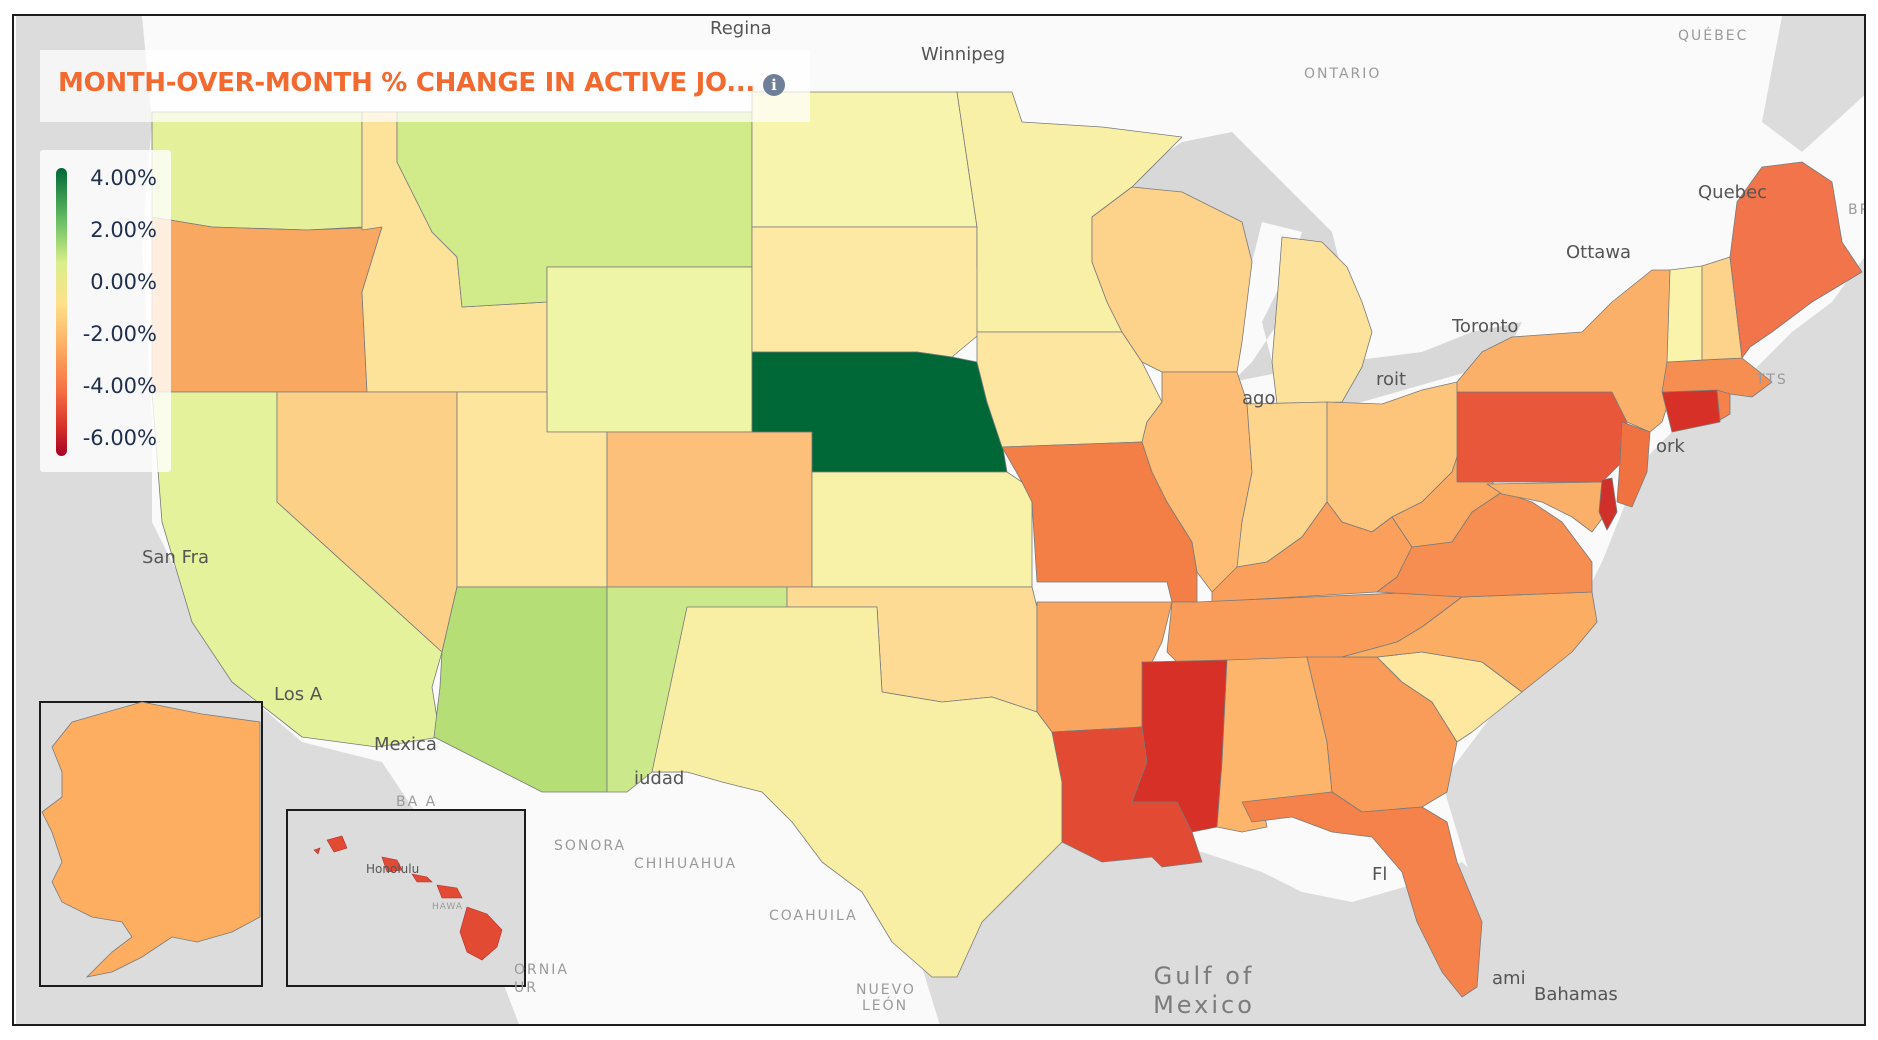 The image size is (1878, 1040). Describe the element at coordinates (393, 869) in the screenshot. I see `label-honolulu: Honolulu` at that location.